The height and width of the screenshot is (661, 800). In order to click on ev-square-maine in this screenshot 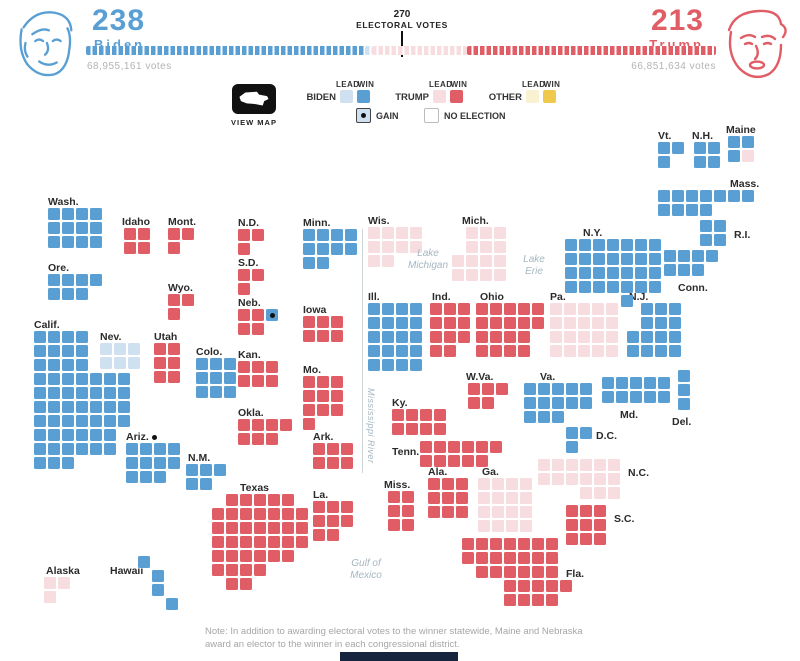, I will do `click(748, 156)`.